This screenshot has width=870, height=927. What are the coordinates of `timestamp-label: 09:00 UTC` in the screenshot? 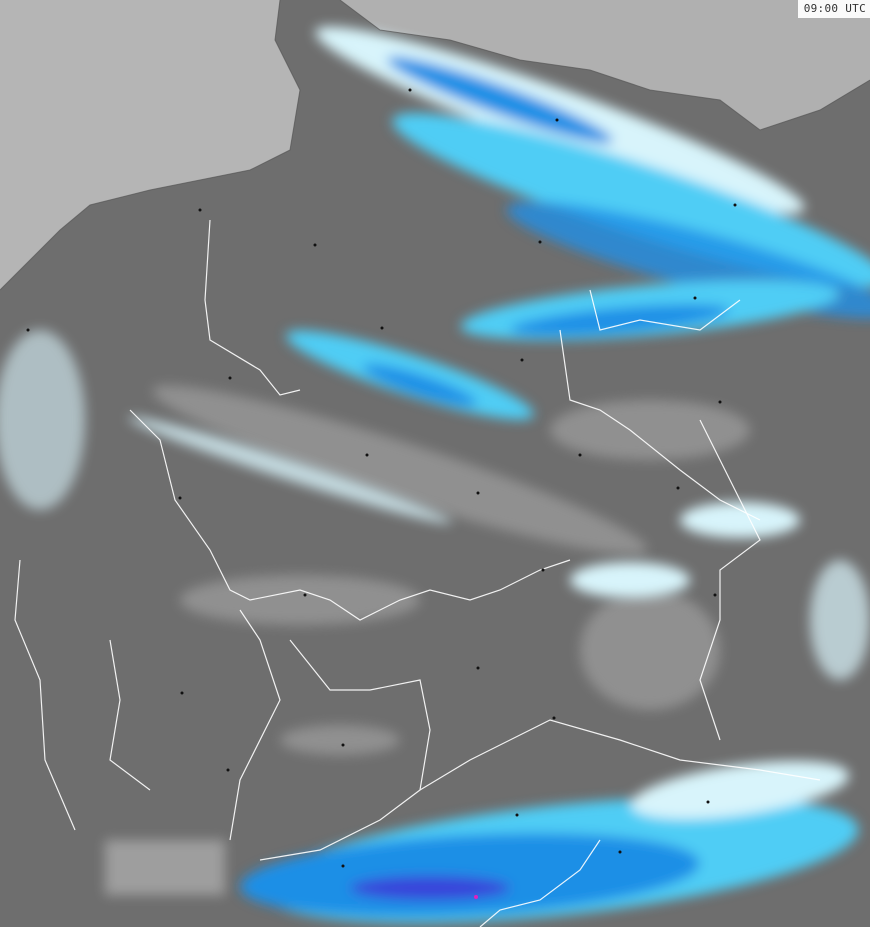 It's located at (833, 9).